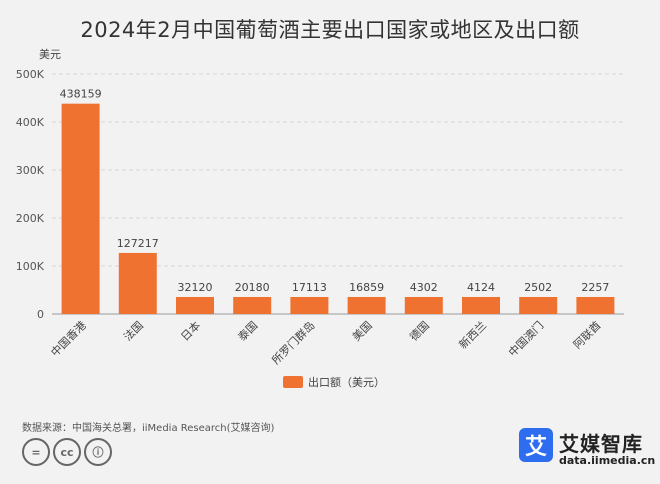  Describe the element at coordinates (30, 266) in the screenshot. I see `y-tick-label: 100K` at that location.